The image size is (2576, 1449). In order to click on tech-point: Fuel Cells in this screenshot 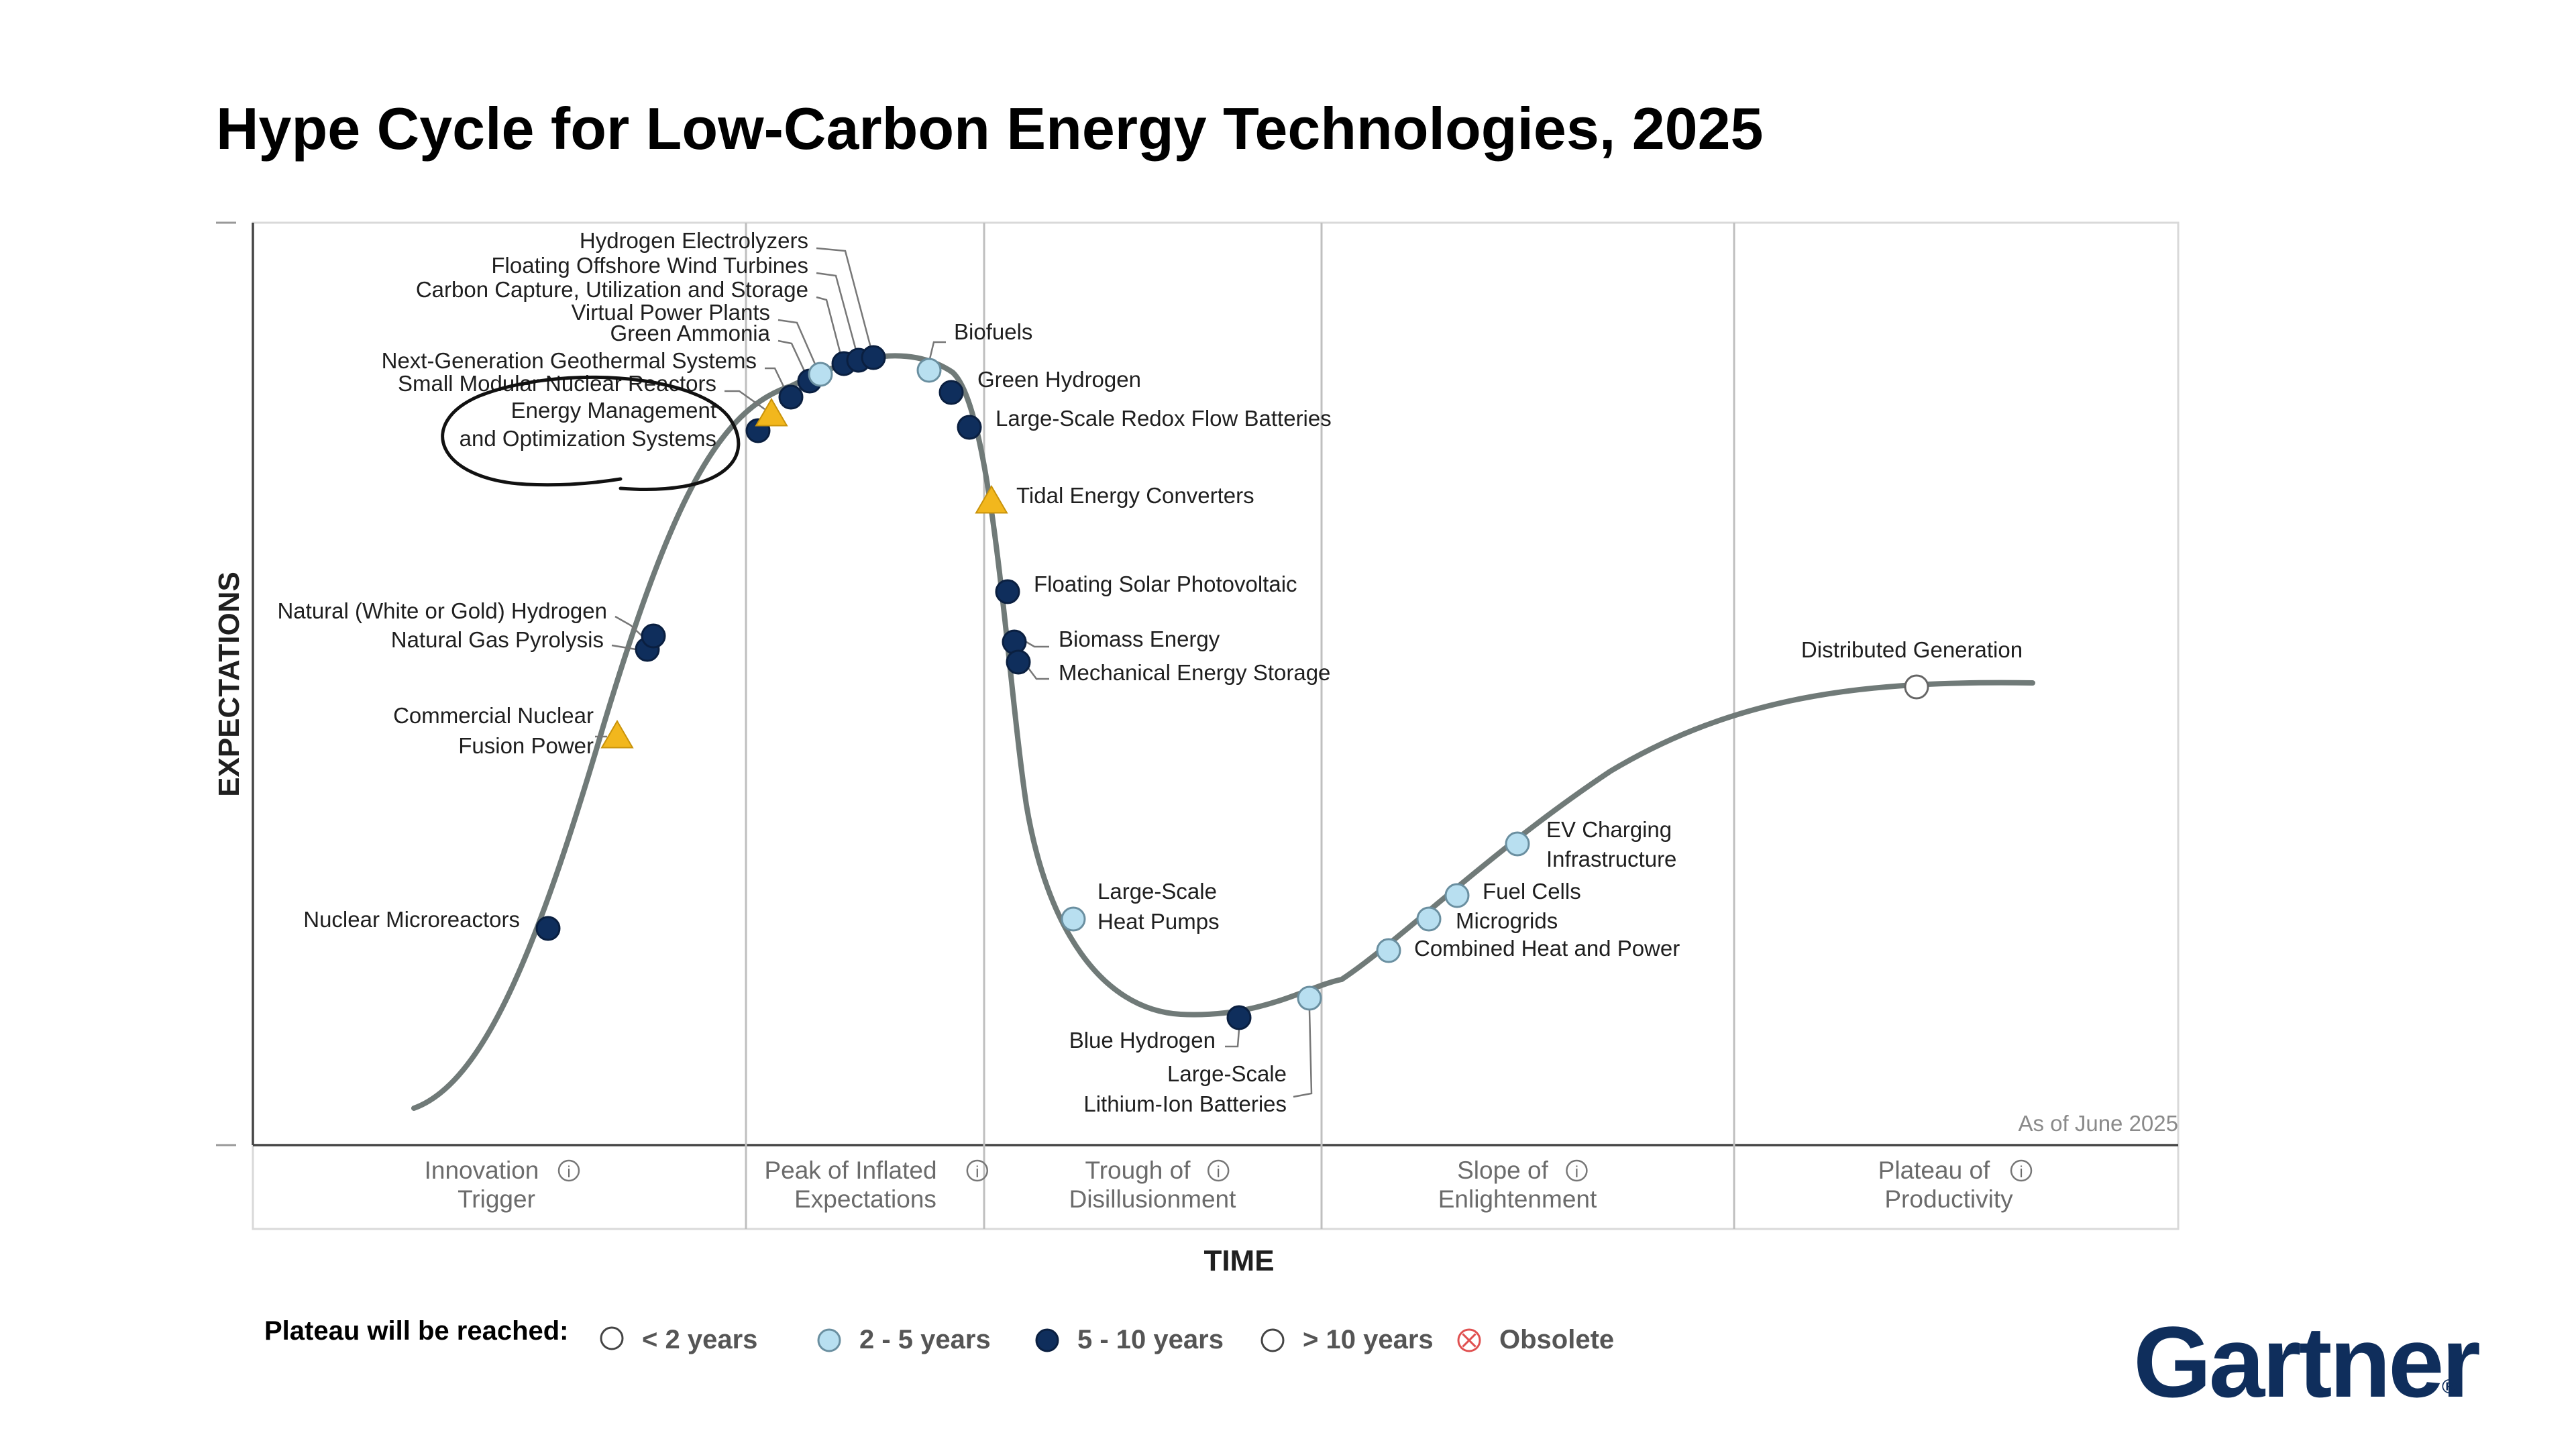, I will do `click(1512, 893)`.